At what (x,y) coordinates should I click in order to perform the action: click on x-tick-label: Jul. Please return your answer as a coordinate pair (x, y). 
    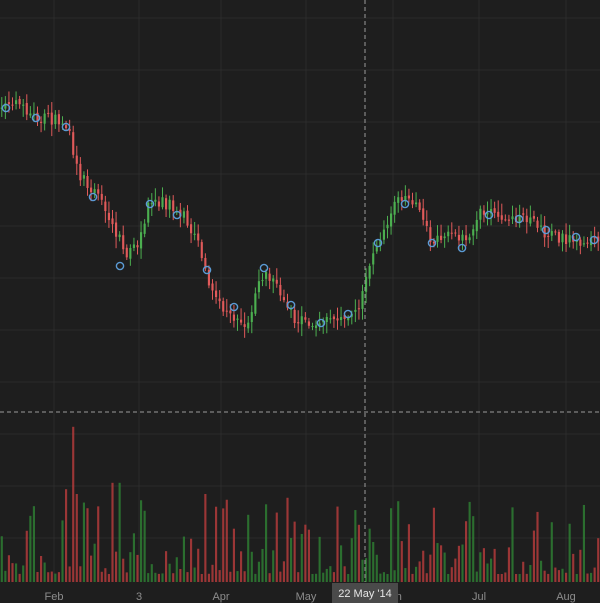
    Looking at the image, I should click on (479, 597).